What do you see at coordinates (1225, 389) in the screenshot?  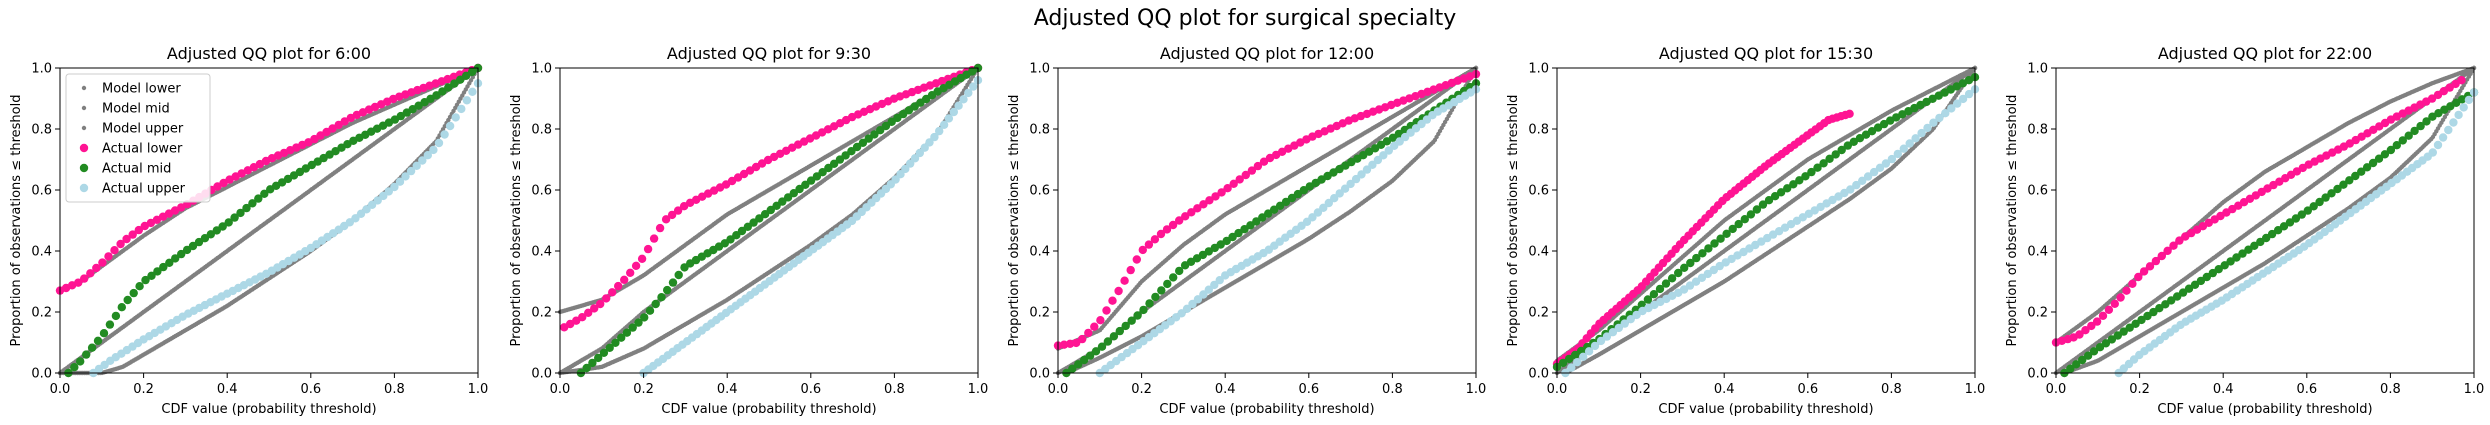 I see `x-tick-label: 0.4` at bounding box center [1225, 389].